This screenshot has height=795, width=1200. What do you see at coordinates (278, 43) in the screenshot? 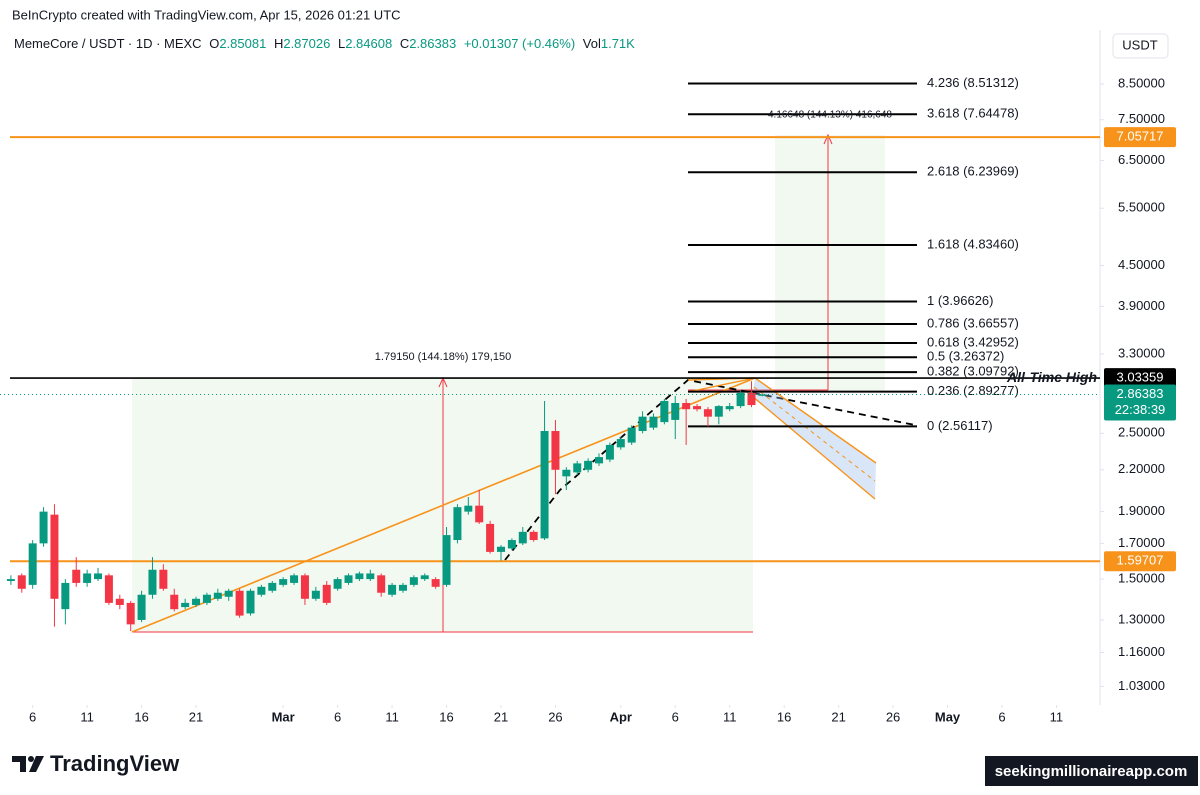
I see `ohlc-label: H` at bounding box center [278, 43].